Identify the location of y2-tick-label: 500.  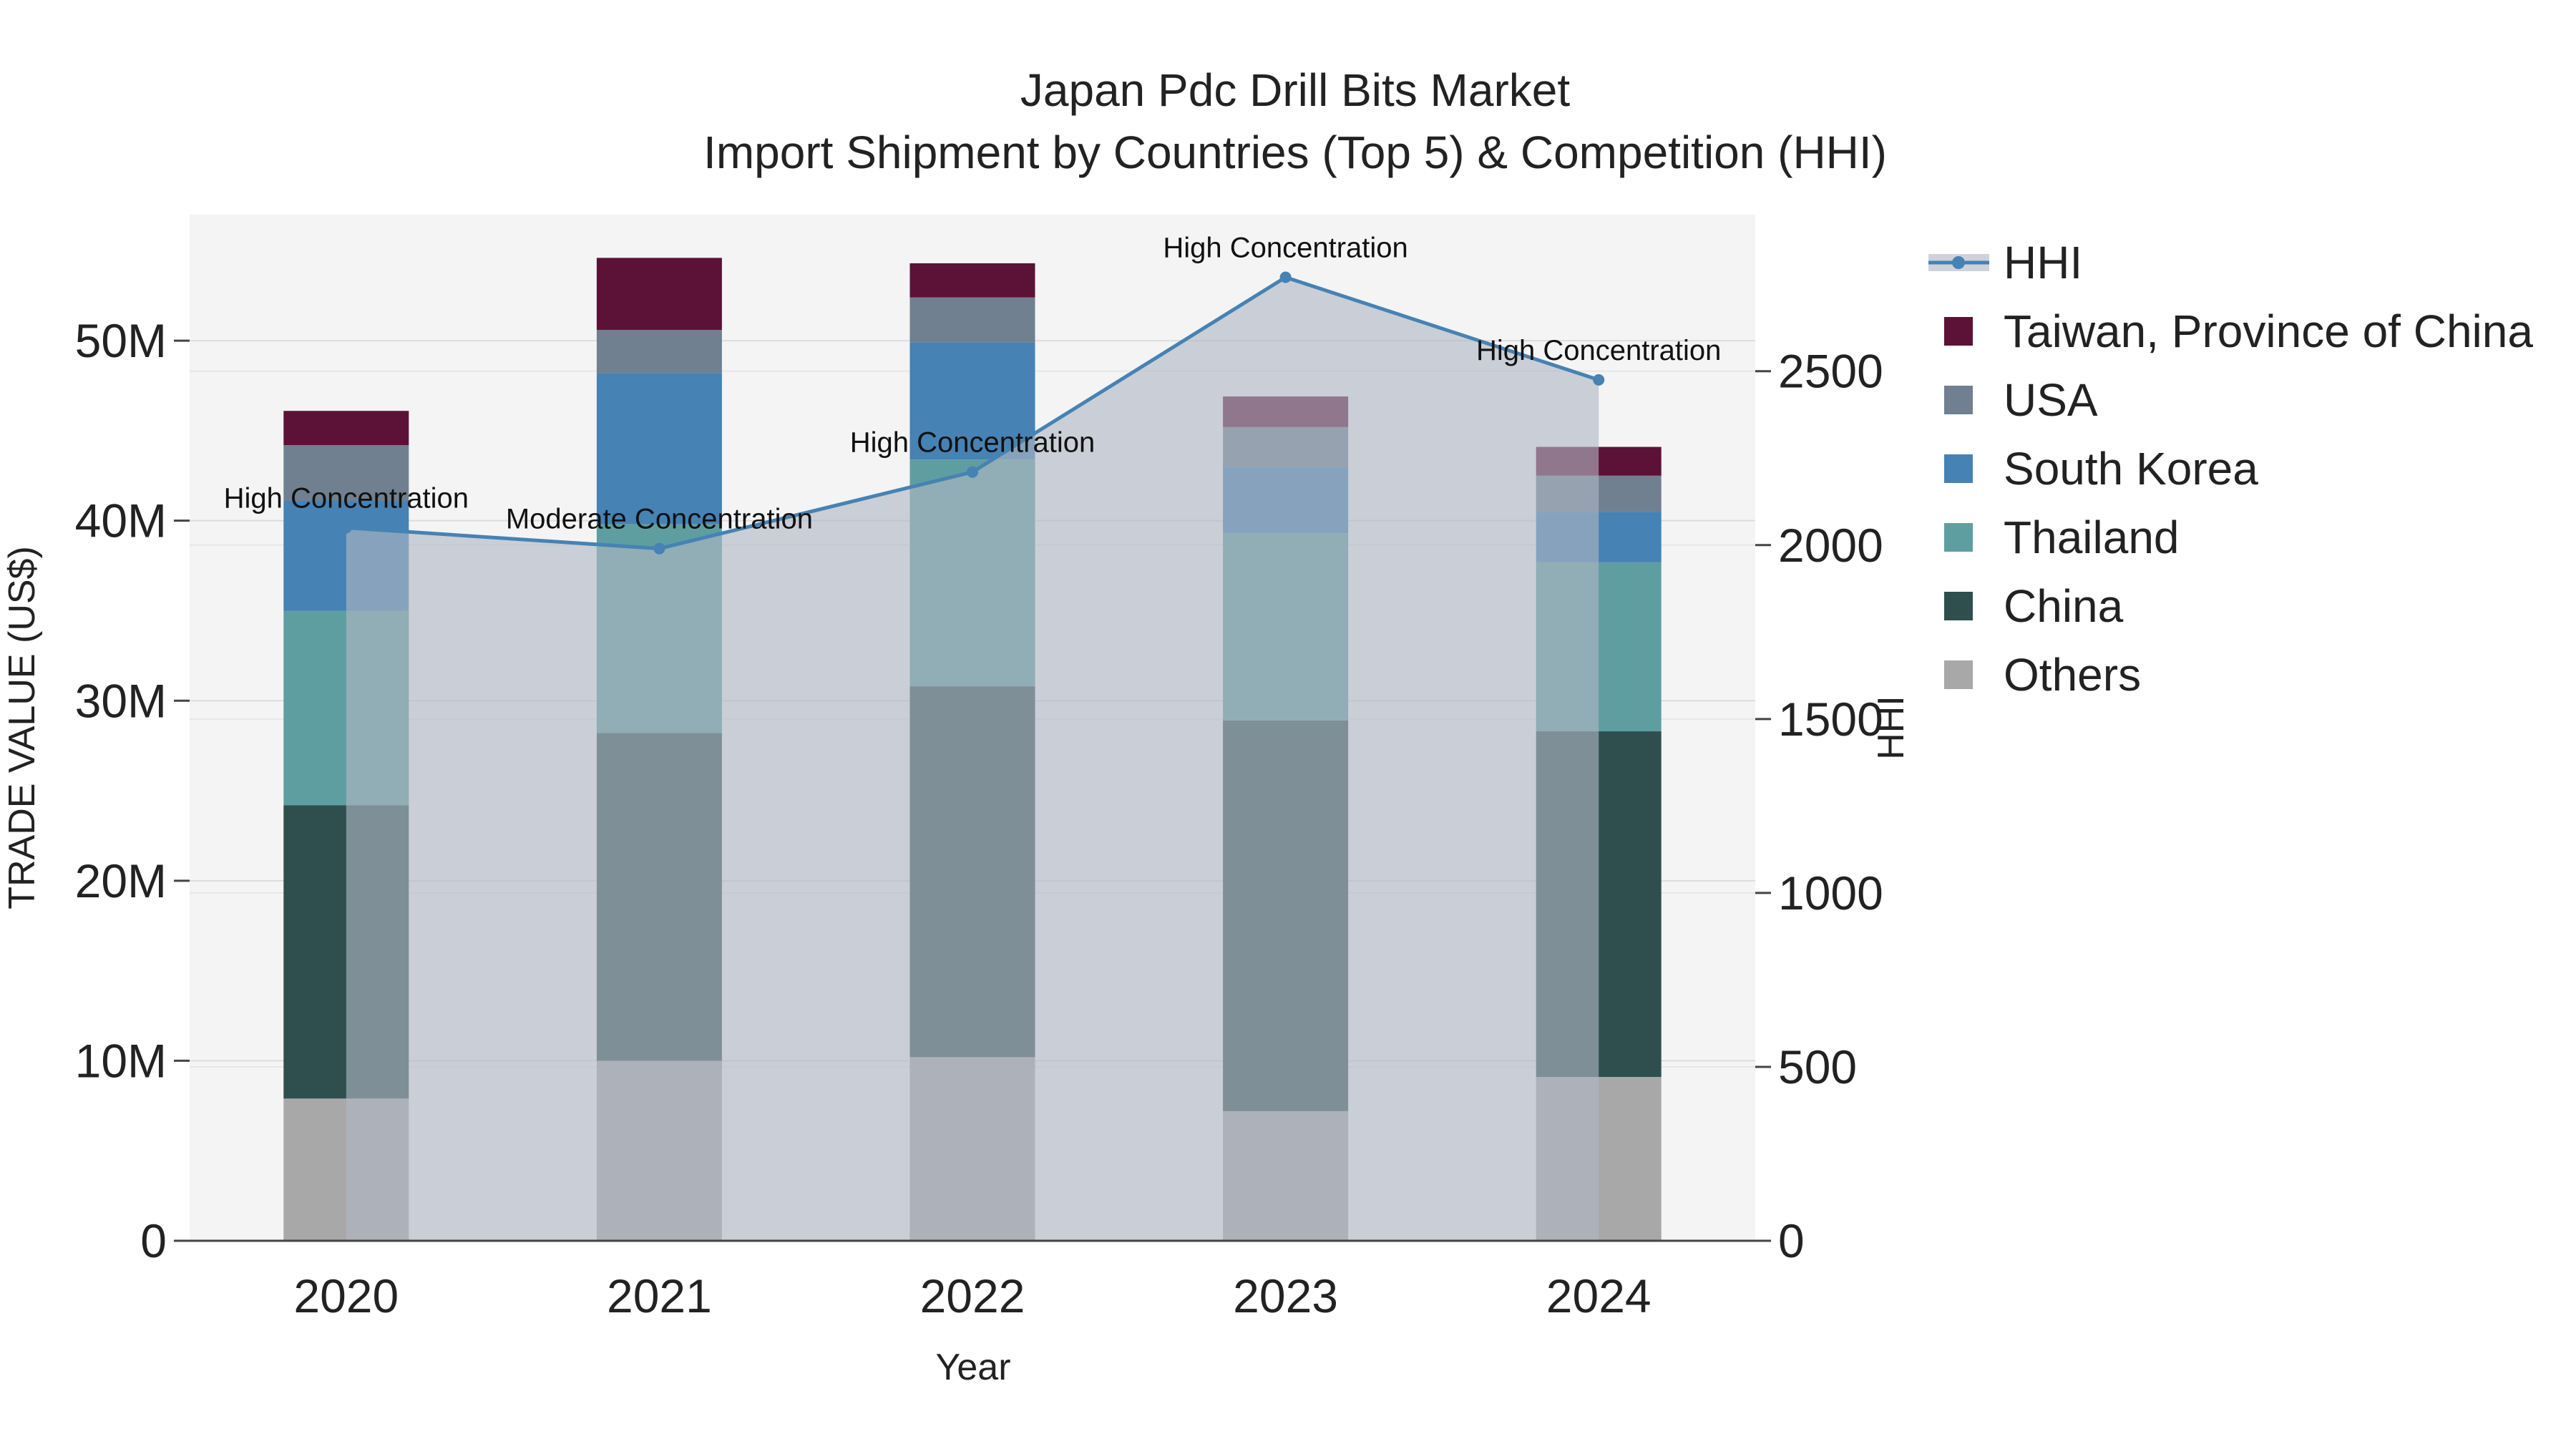
(1817, 1066).